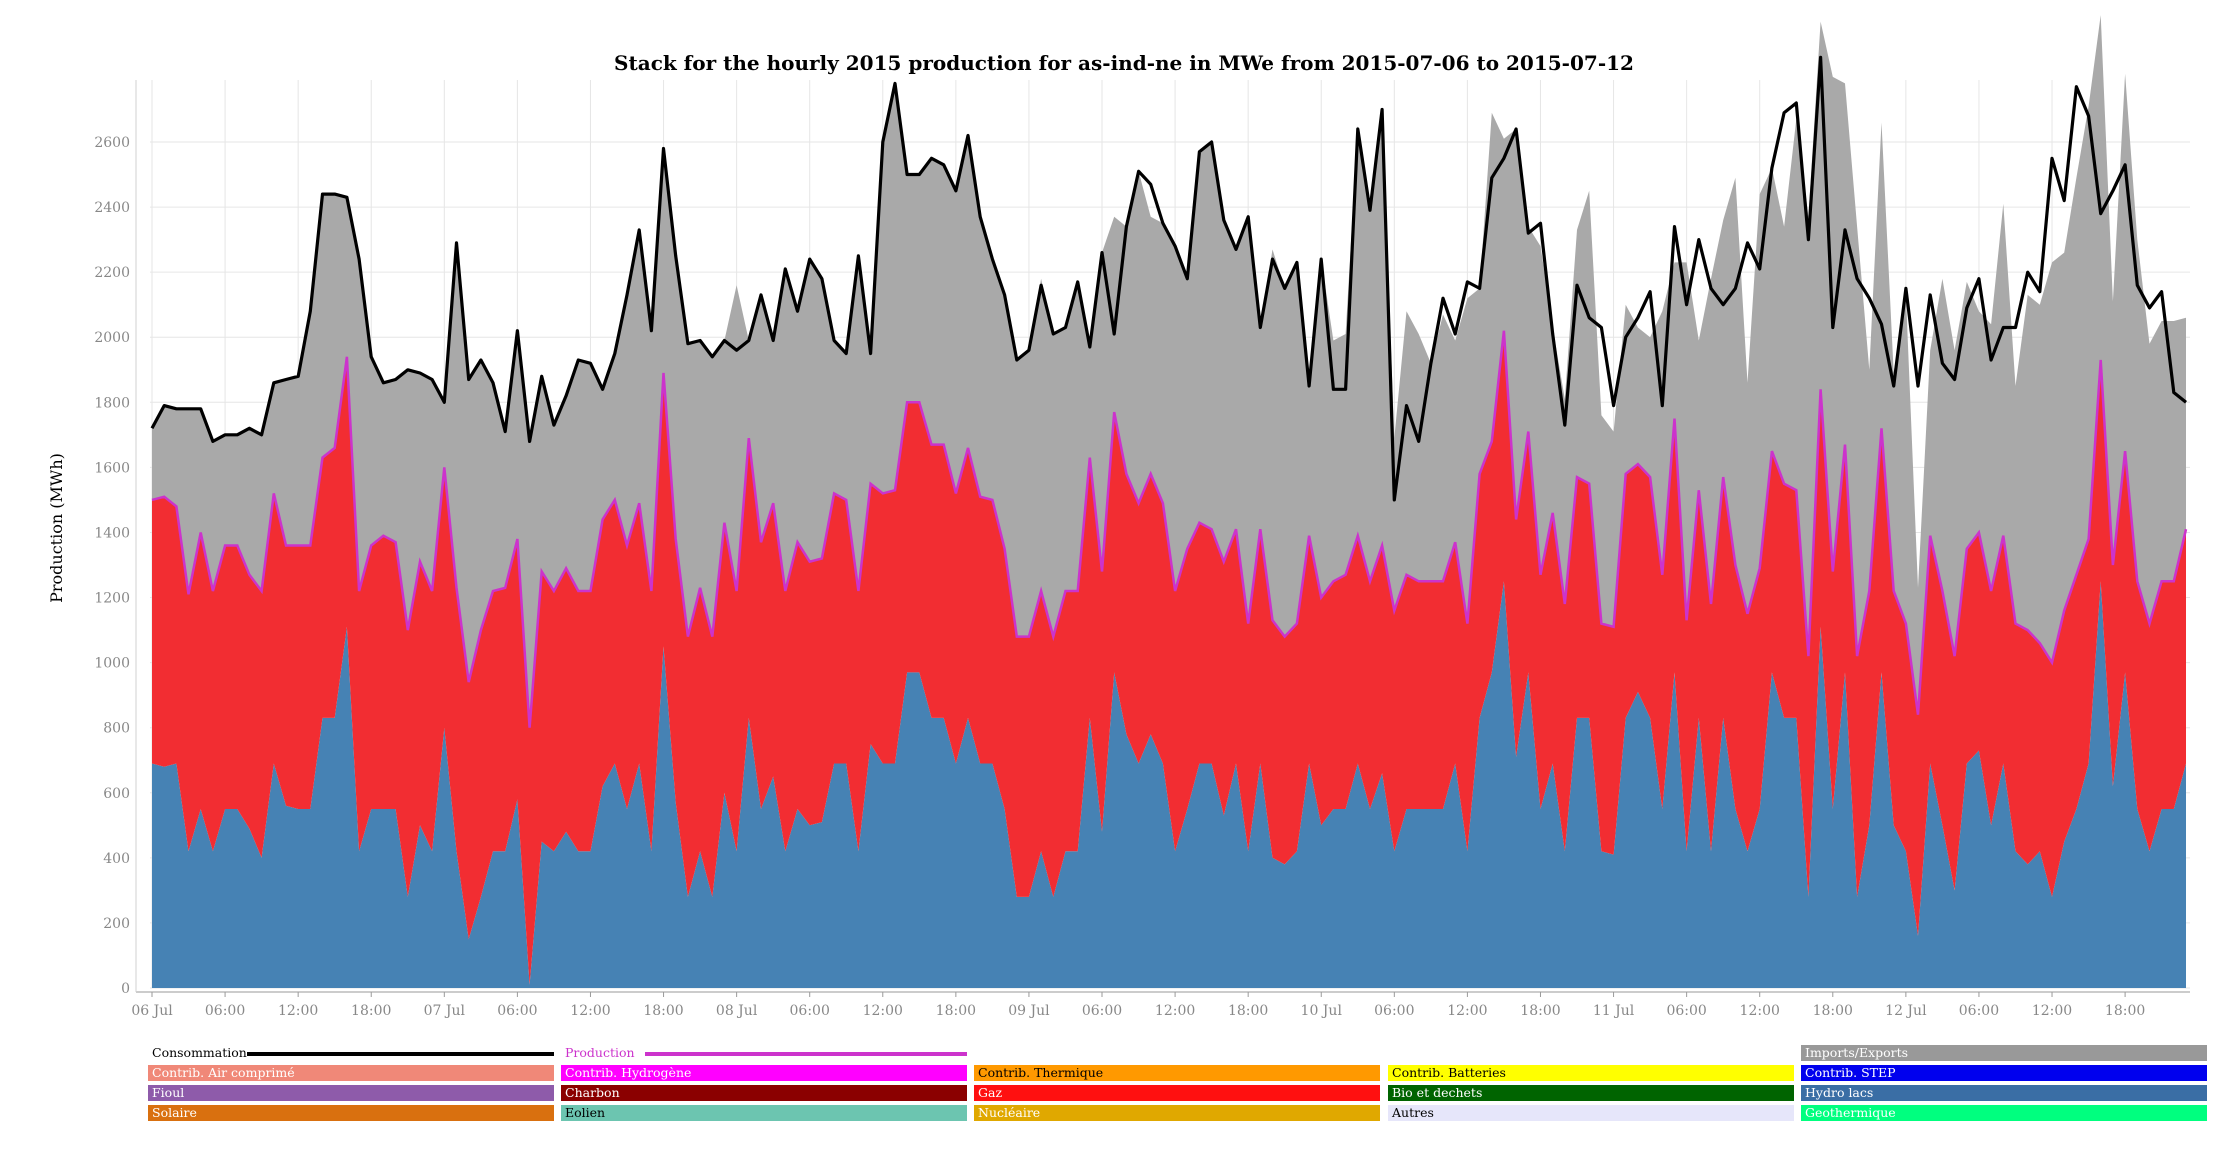  I want to click on legend-item-eolien: Eolien, so click(764, 1113).